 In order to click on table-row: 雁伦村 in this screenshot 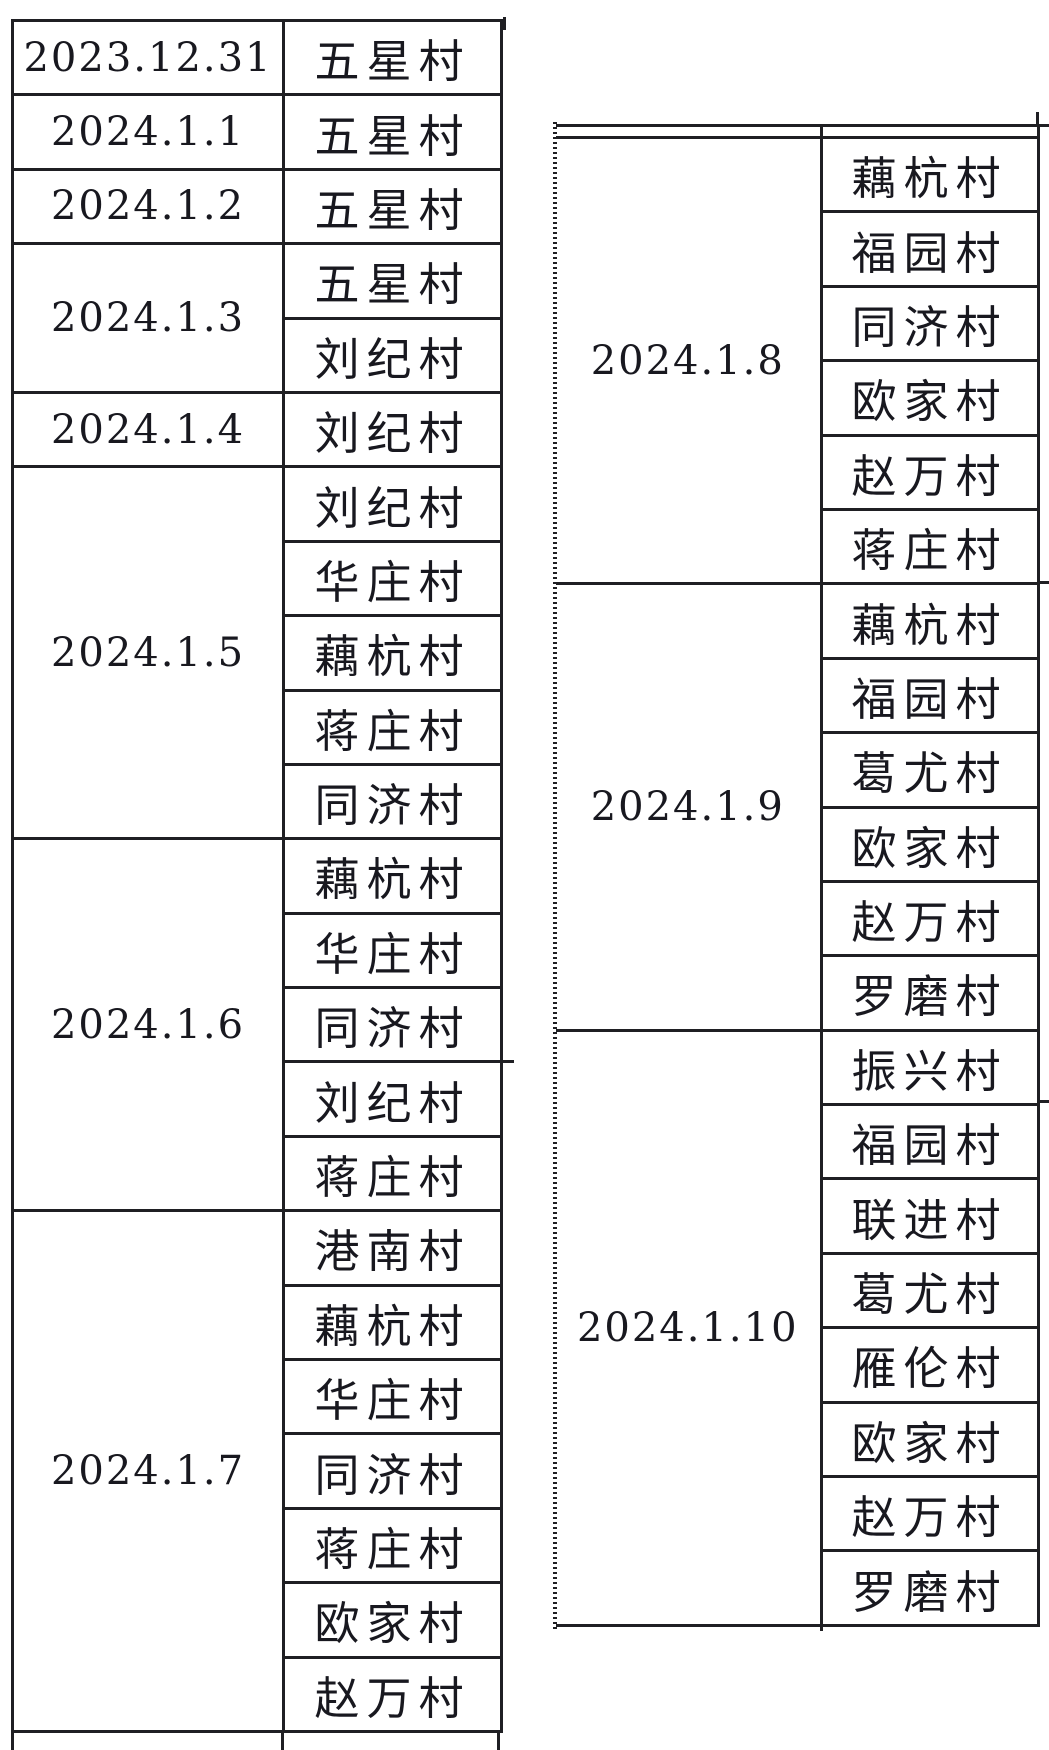, I will do `click(798, 1365)`.